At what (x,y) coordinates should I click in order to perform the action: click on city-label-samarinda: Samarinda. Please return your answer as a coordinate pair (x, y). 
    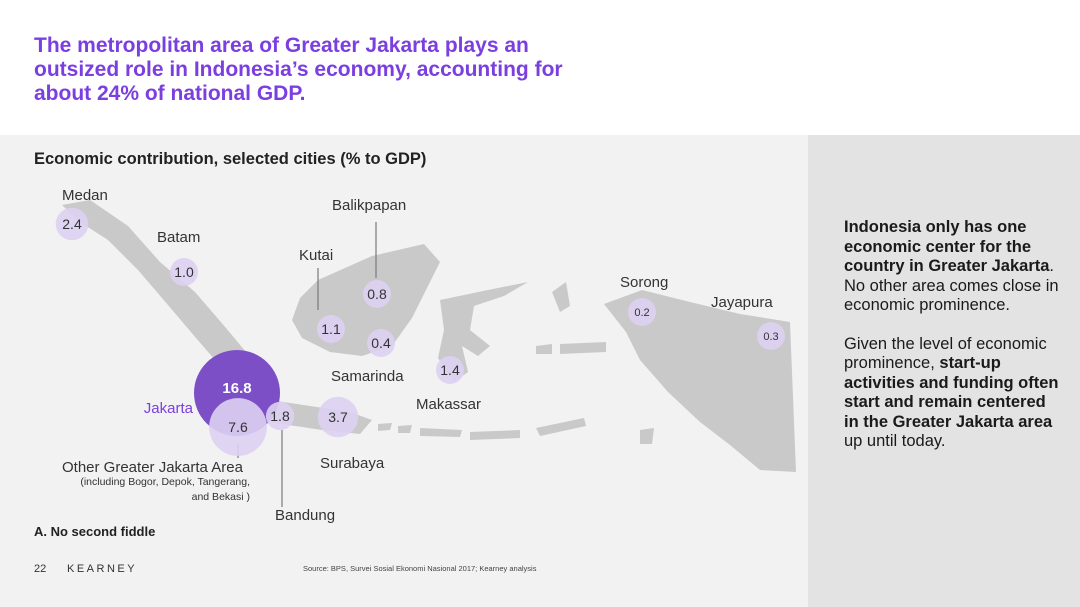
    Looking at the image, I should click on (367, 376).